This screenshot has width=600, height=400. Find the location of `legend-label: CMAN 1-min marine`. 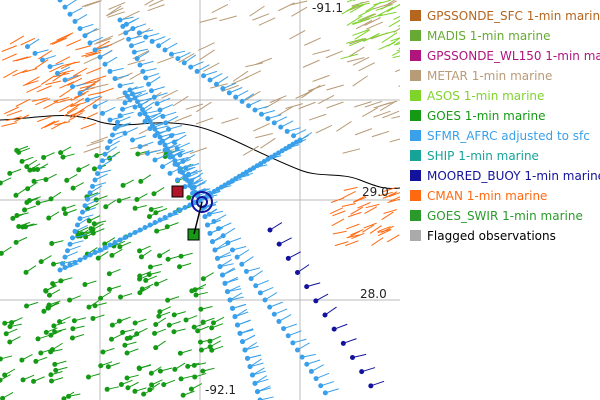

legend-label: CMAN 1-min marine is located at coordinates (487, 196).